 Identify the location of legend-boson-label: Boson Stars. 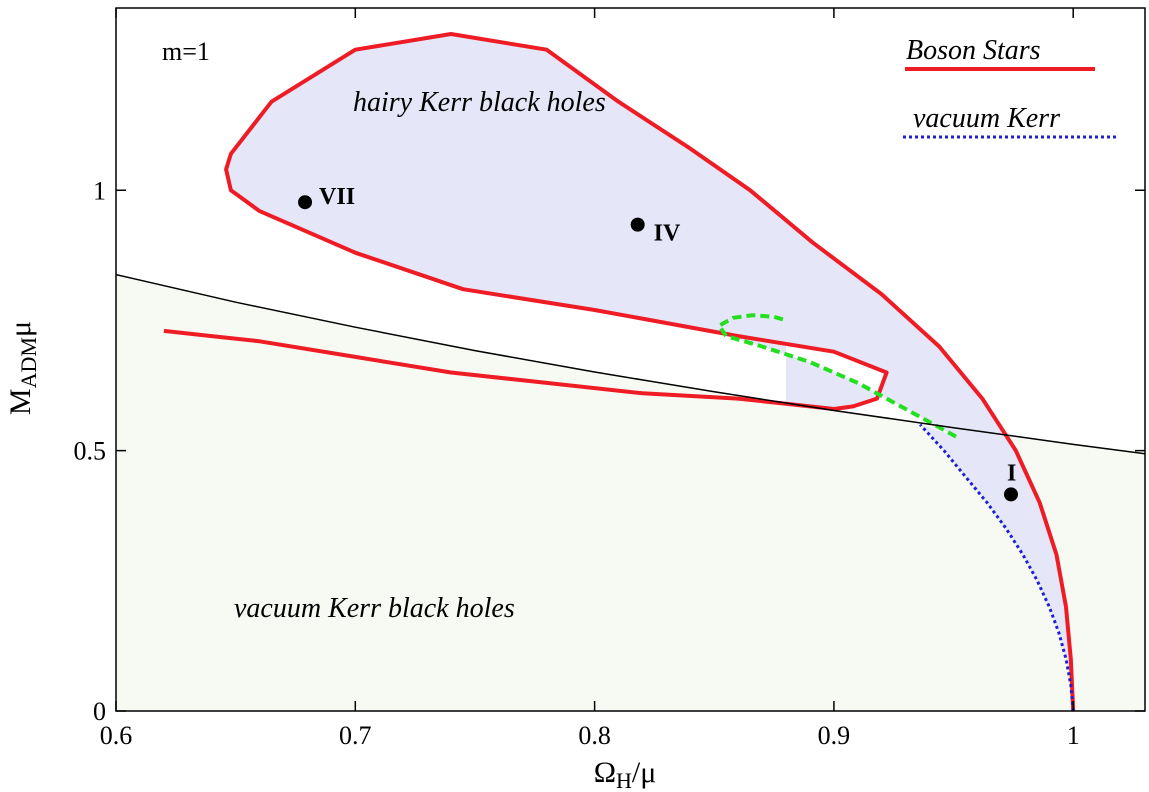
(973, 50).